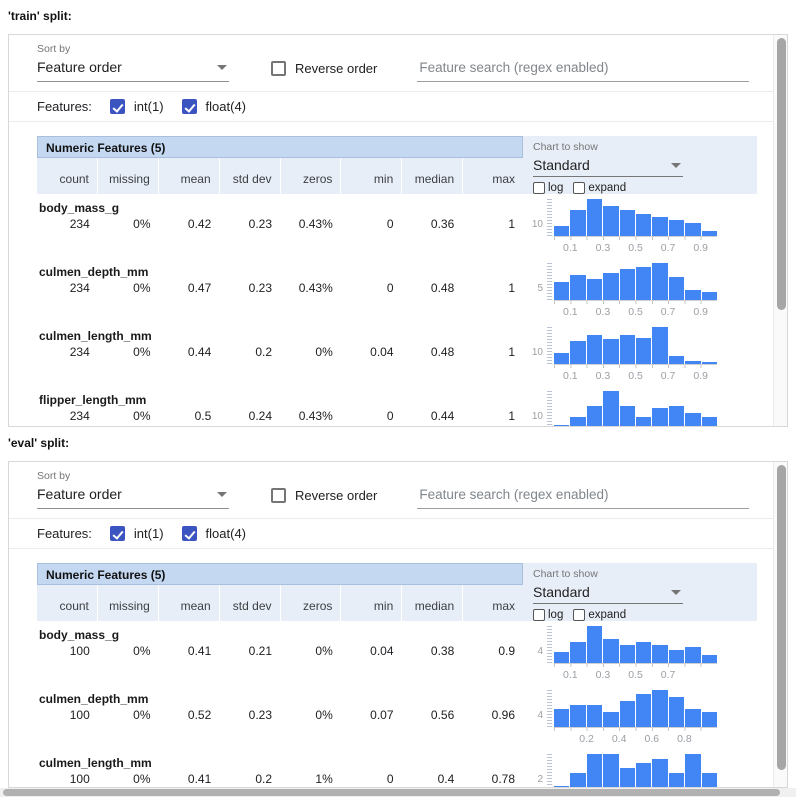  What do you see at coordinates (640, 717) in the screenshot?
I see `feature-histogram: 4 0.2 0.4 0.6 0.8` at bounding box center [640, 717].